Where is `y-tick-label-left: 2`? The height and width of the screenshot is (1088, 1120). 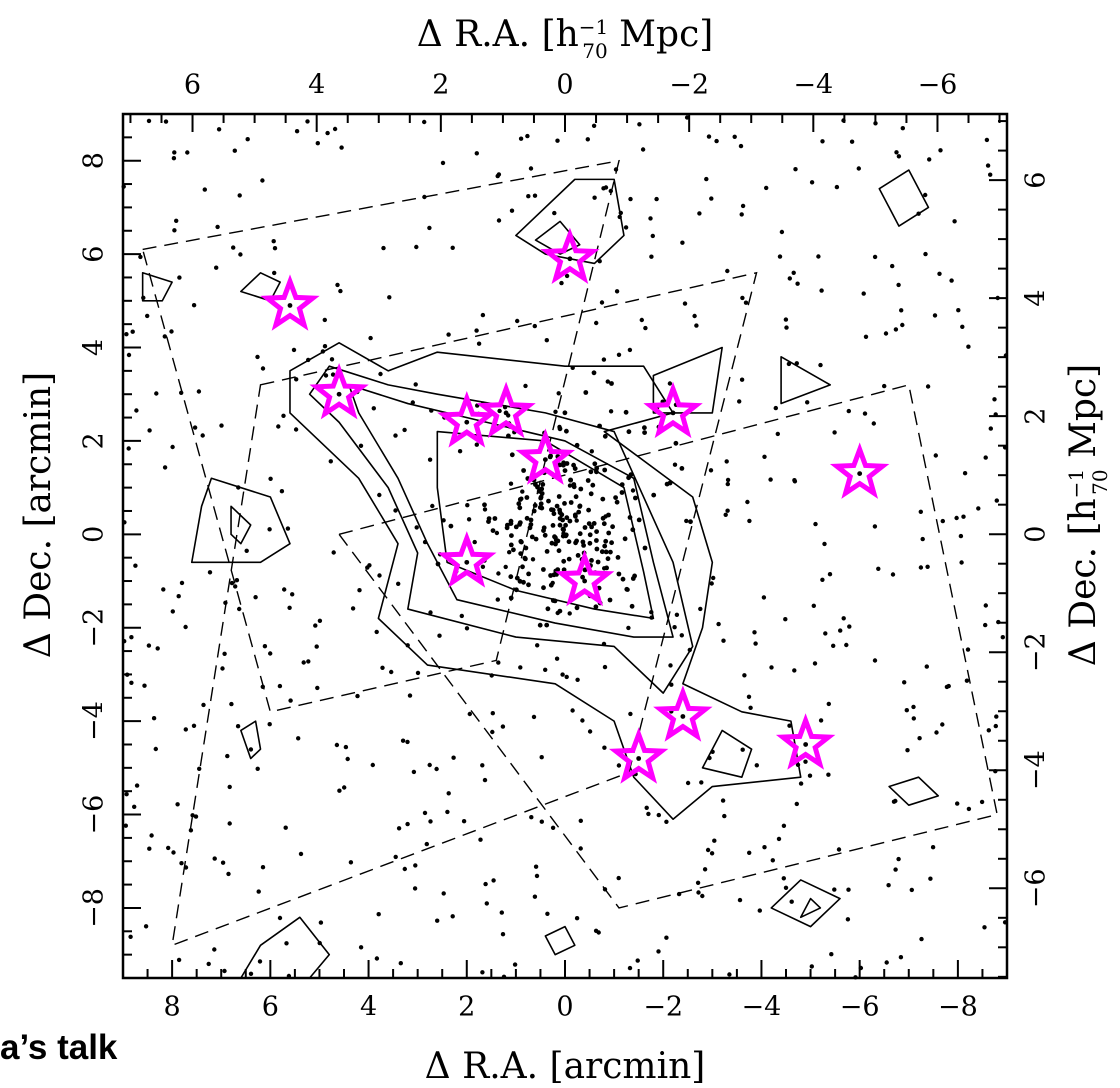 y-tick-label-left: 2 is located at coordinates (94, 440).